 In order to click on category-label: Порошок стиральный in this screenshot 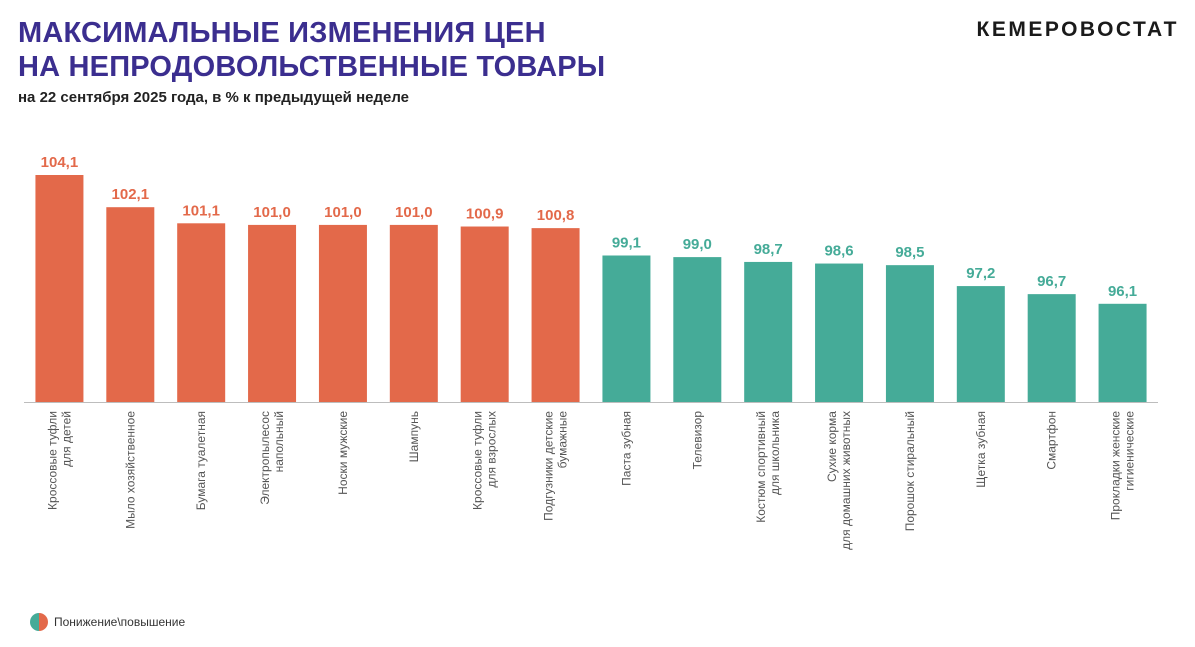, I will do `click(910, 471)`.